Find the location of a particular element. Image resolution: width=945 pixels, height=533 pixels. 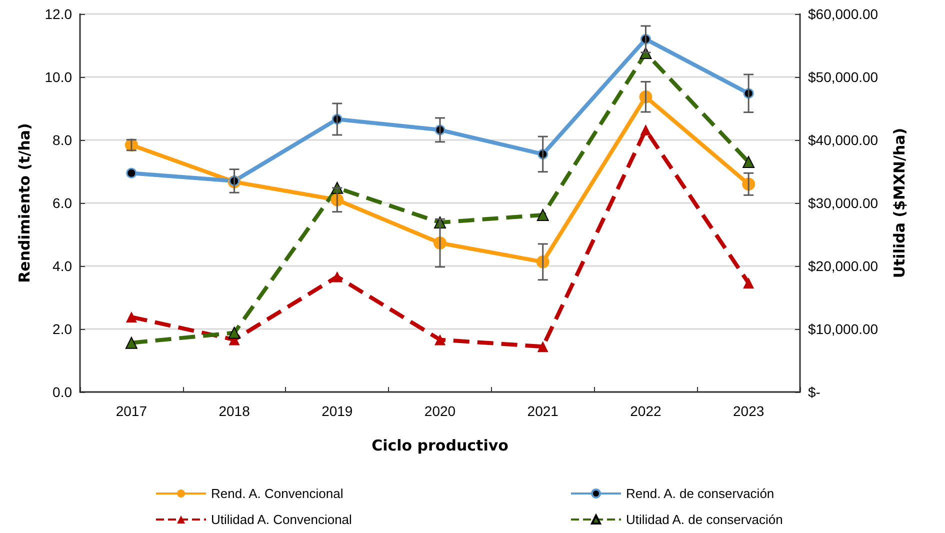

y-tick-label: 4.0 is located at coordinates (62, 266).